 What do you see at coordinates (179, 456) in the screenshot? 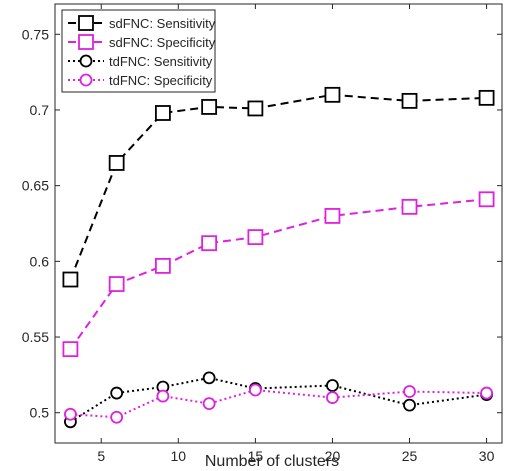
I see `x-tick-label: 10` at bounding box center [179, 456].